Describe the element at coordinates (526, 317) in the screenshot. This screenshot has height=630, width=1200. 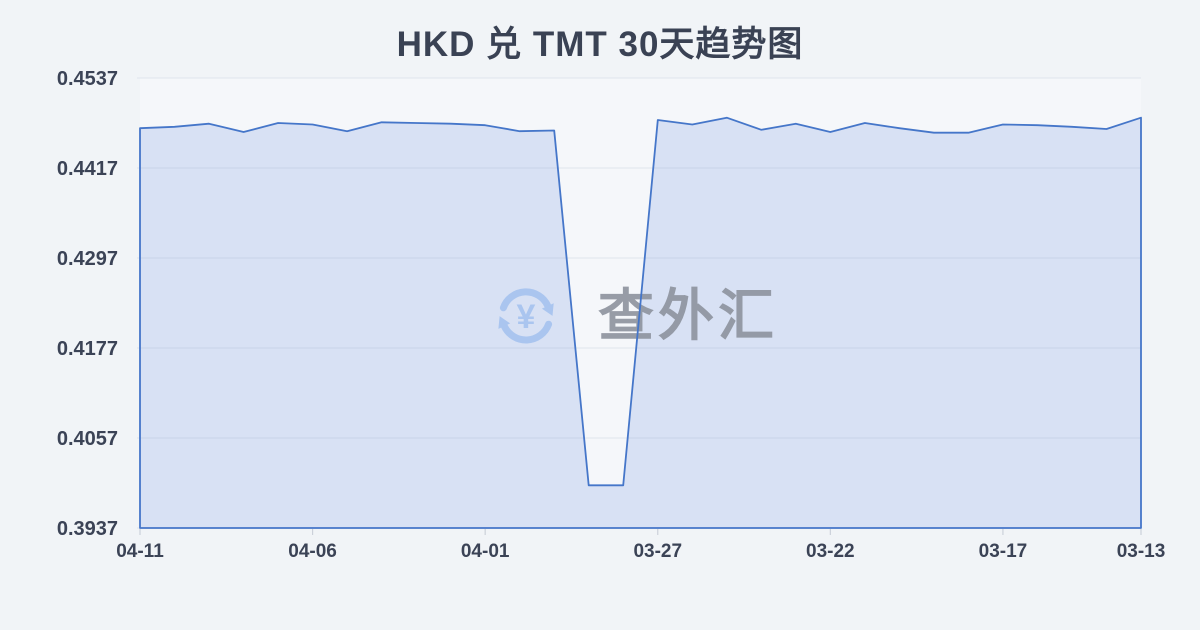
I see `yen-symbol-icon: ¥` at that location.